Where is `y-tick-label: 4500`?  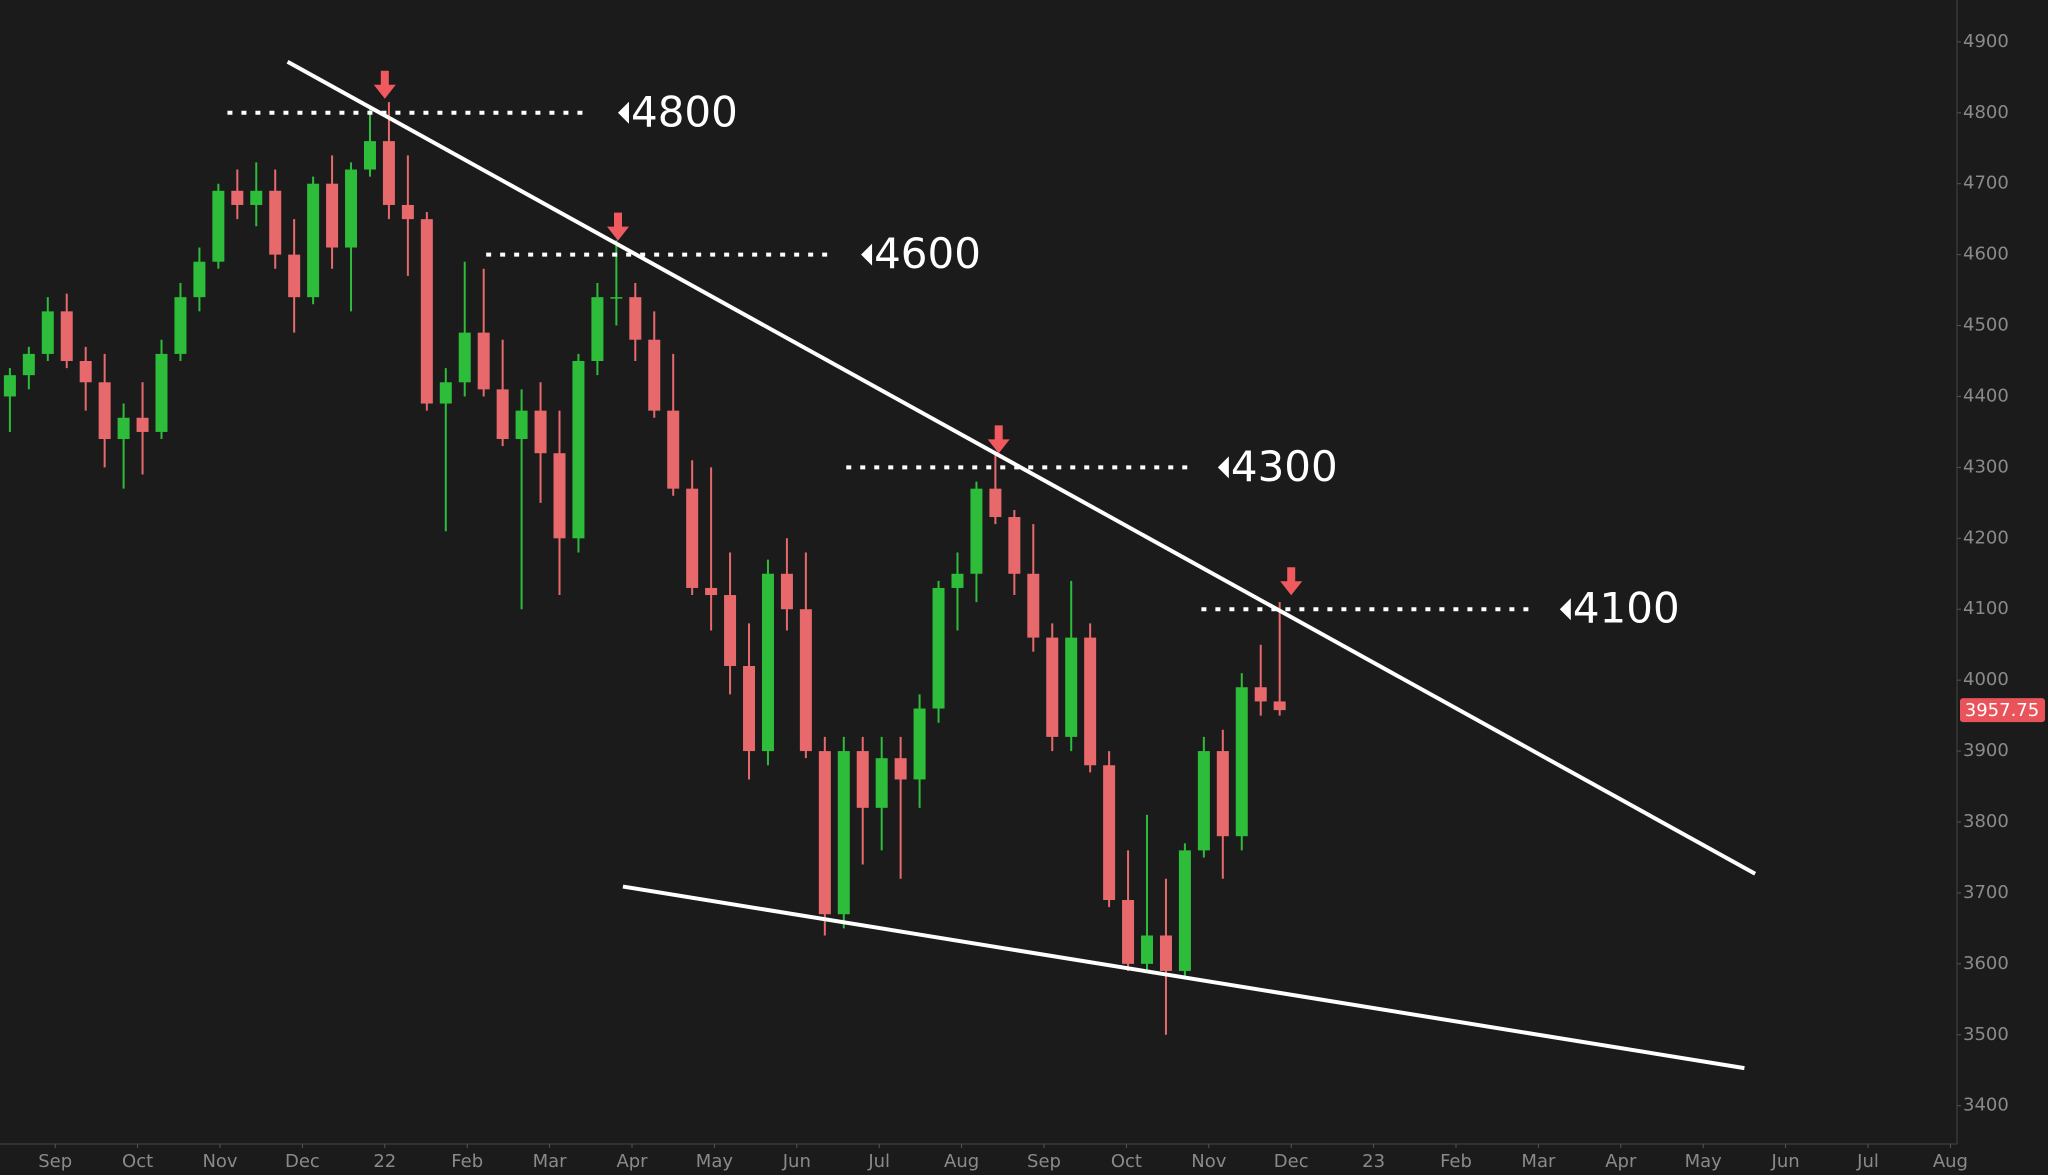 y-tick-label: 4500 is located at coordinates (1986, 325).